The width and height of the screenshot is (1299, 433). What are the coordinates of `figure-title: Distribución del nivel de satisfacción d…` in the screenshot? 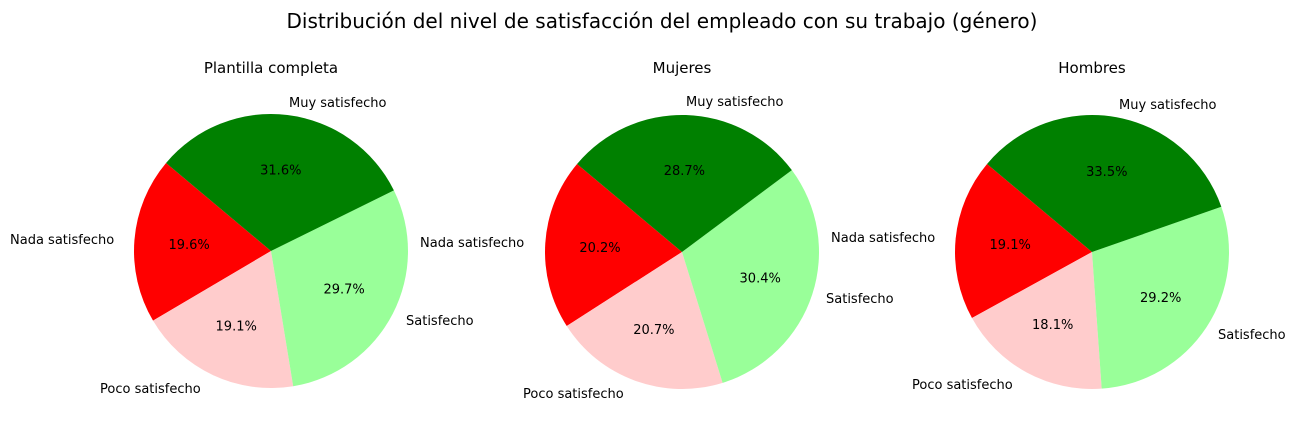 It's located at (662, 21).